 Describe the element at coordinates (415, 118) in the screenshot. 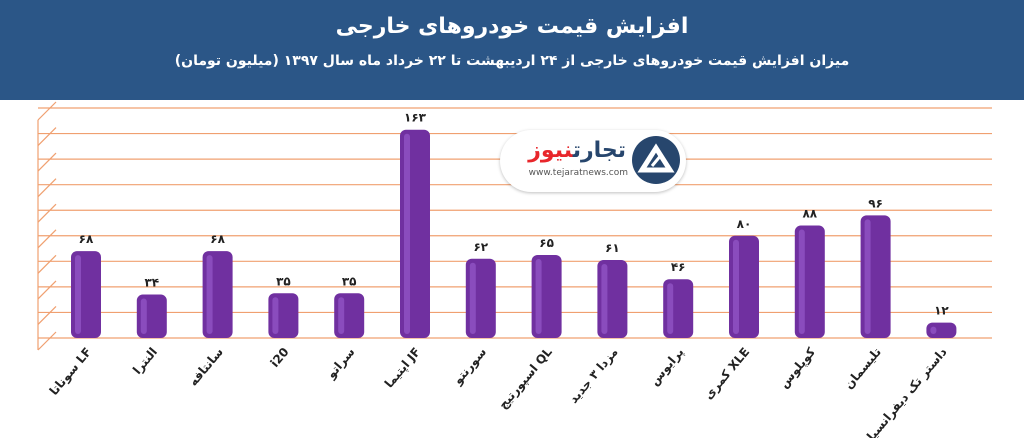

I see `bar-value-label: ۱۶۳` at that location.